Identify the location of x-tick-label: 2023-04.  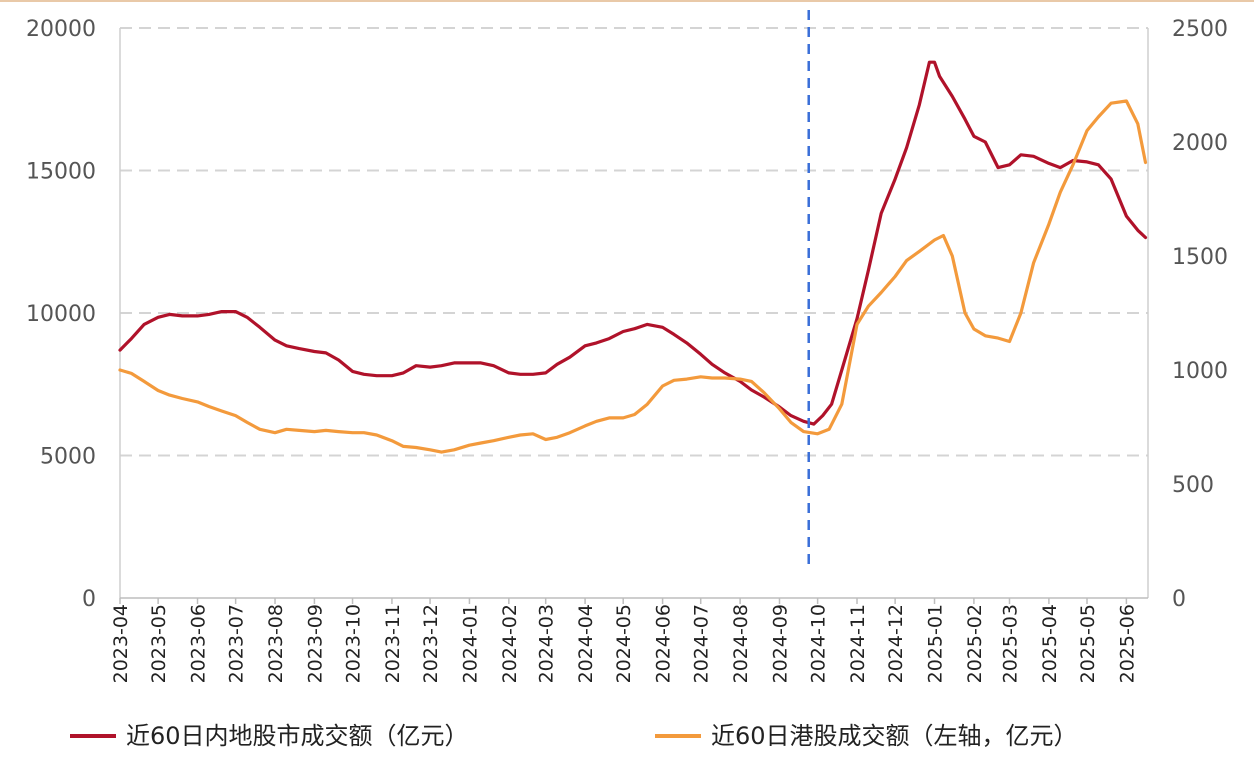
(121, 643).